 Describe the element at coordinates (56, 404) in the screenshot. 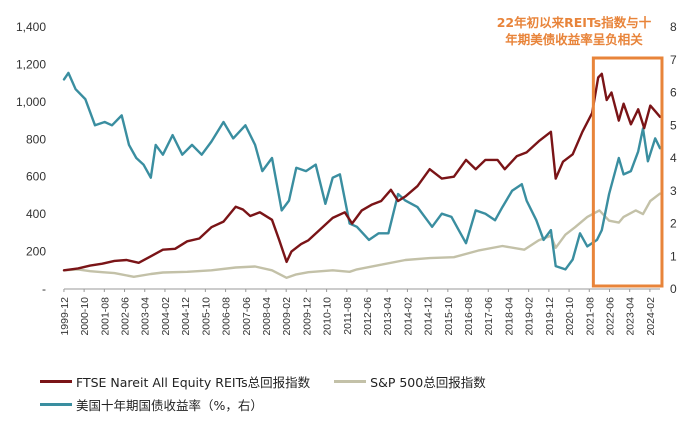

I see `legend-swatch-treasury` at that location.